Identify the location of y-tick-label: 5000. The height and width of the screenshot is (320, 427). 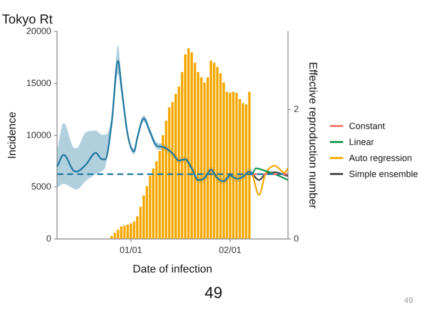
(41, 187).